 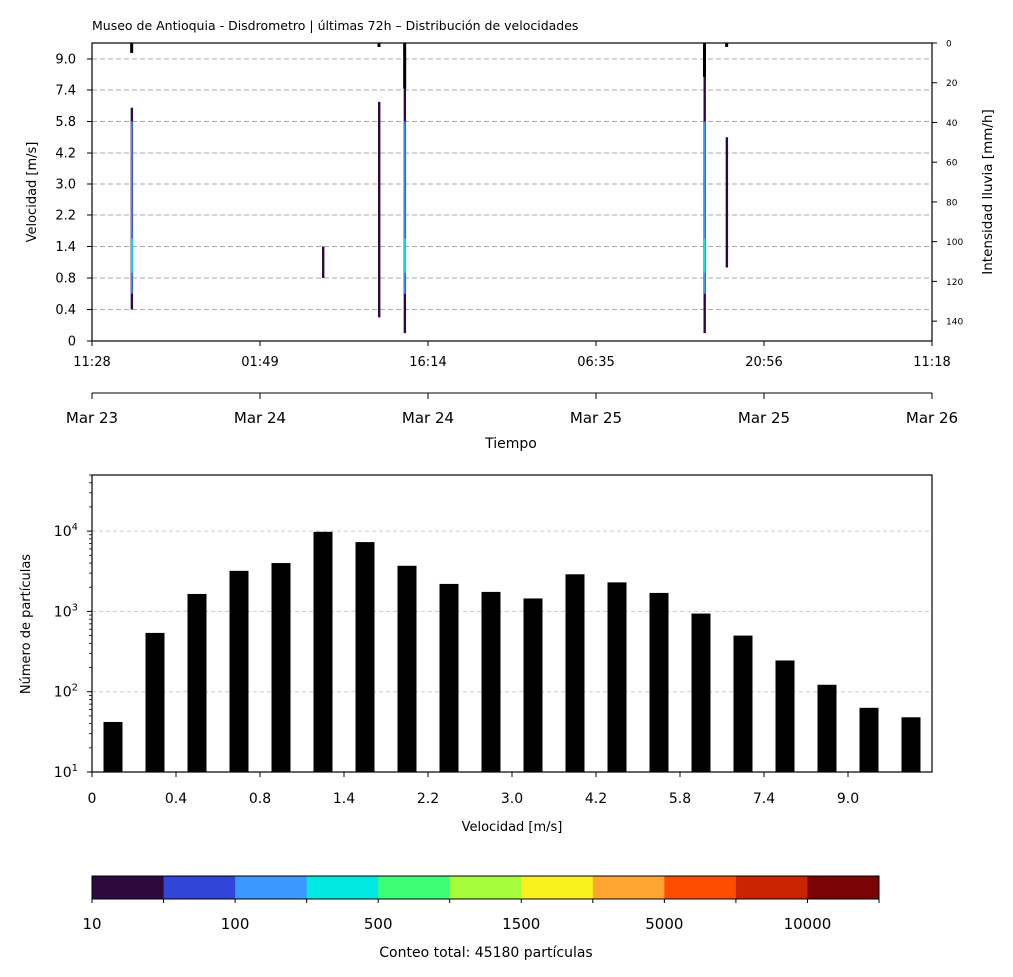 What do you see at coordinates (65, 60) in the screenshot?
I see `top-y-tick-label: 9.0` at bounding box center [65, 60].